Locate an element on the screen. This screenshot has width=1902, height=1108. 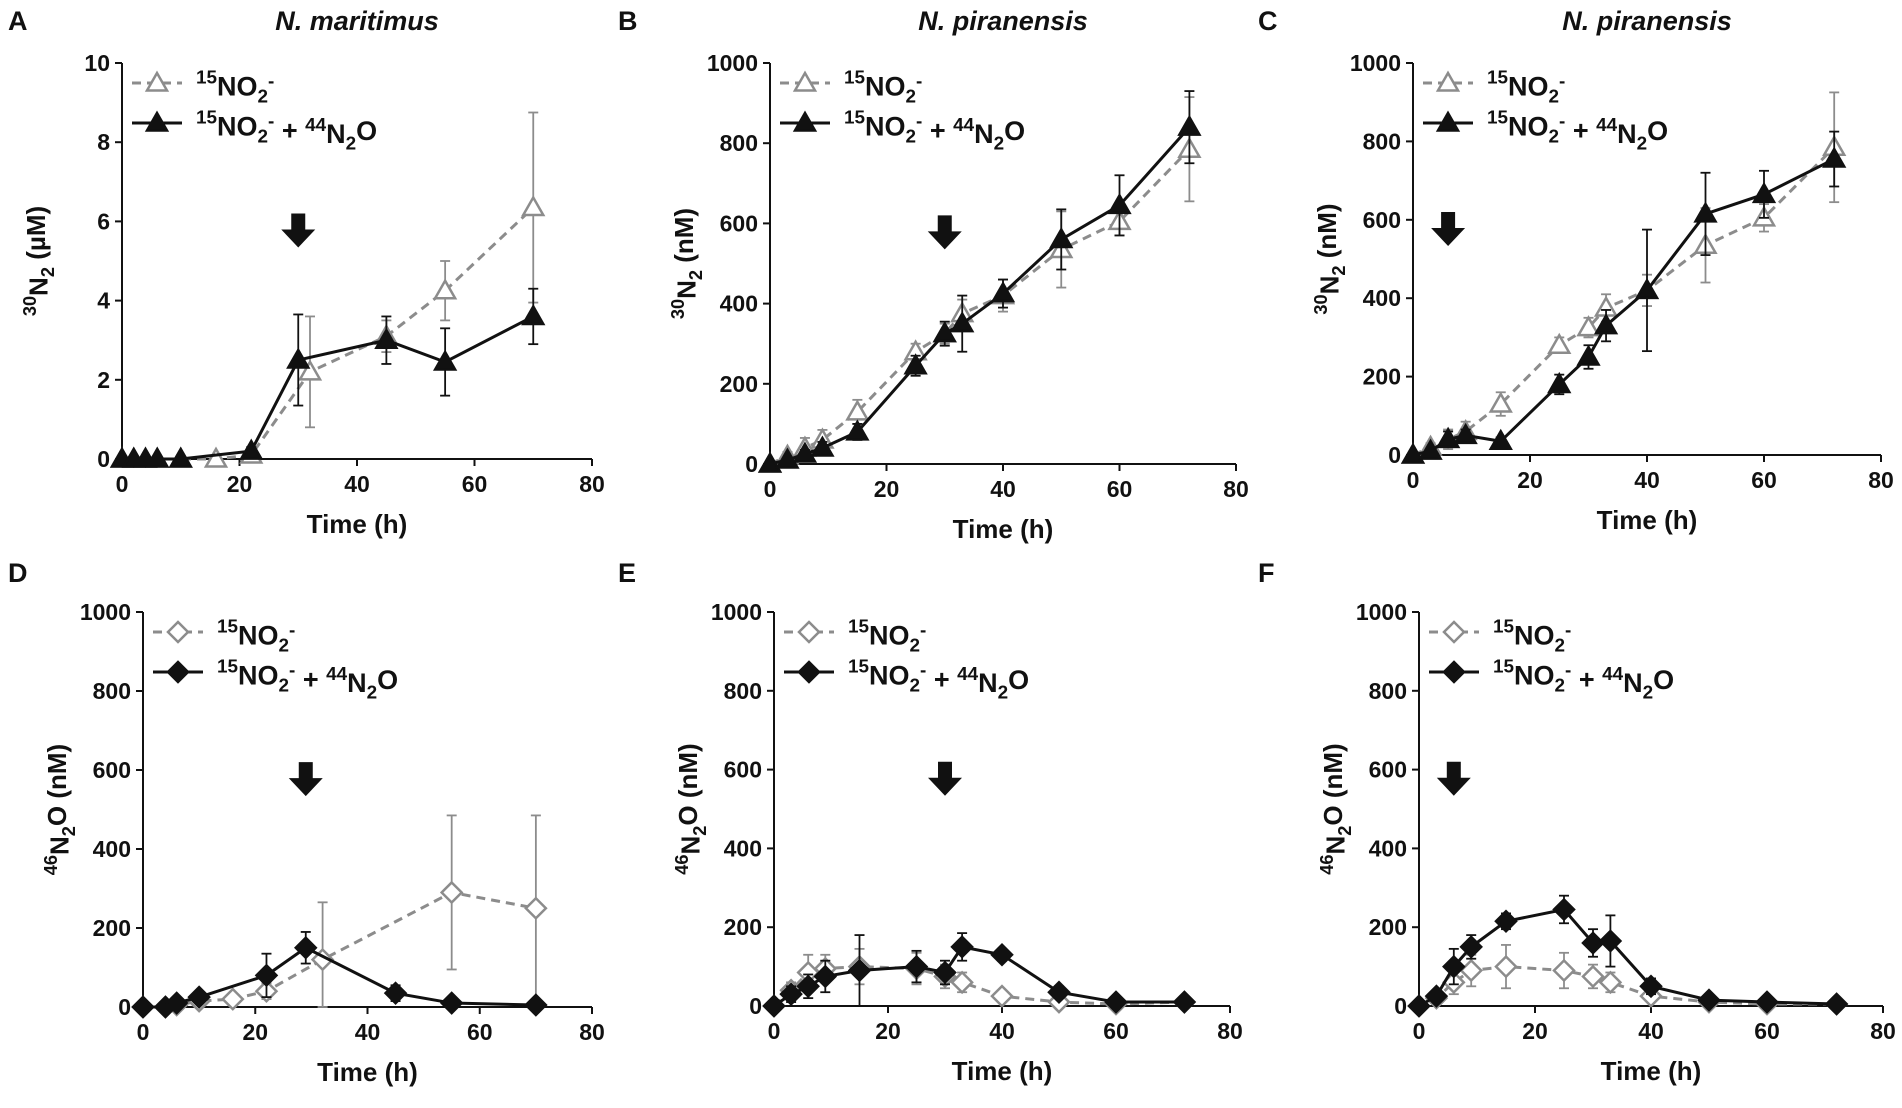
y-tick-label: 8 is located at coordinates (103, 142).